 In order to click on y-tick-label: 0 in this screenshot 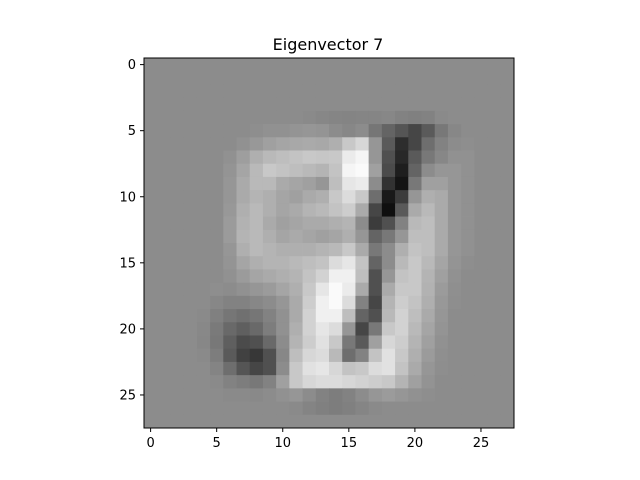, I will do `click(132, 65)`.